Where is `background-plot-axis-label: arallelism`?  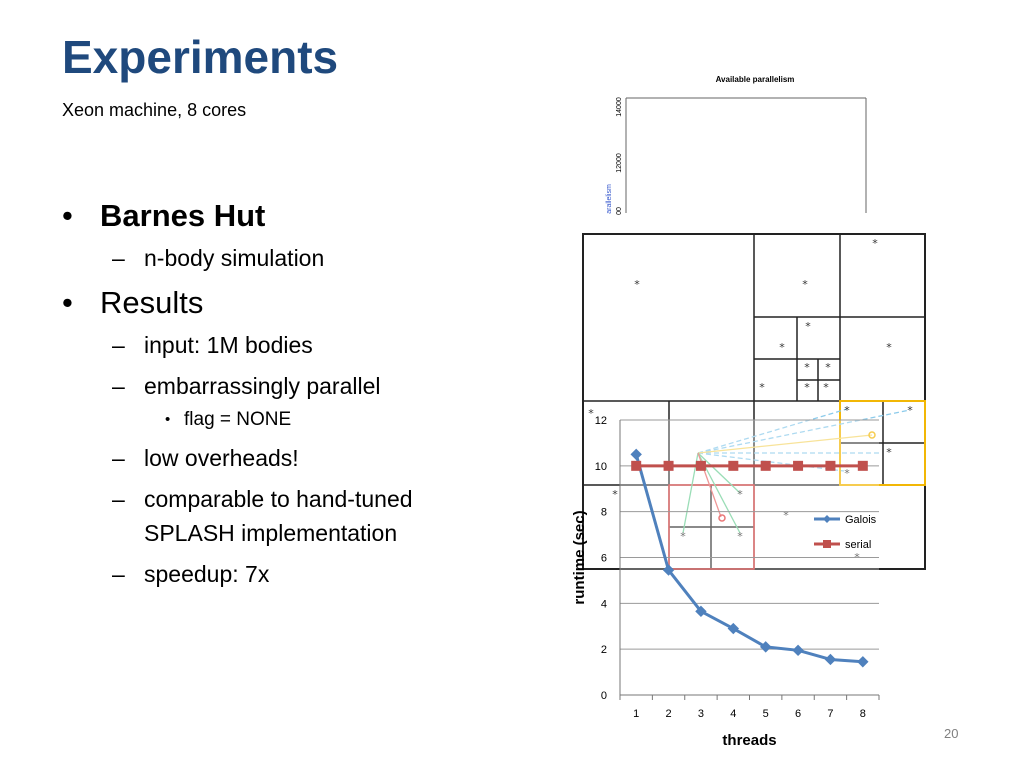
background-plot-axis-label: arallelism is located at coordinates (609, 199).